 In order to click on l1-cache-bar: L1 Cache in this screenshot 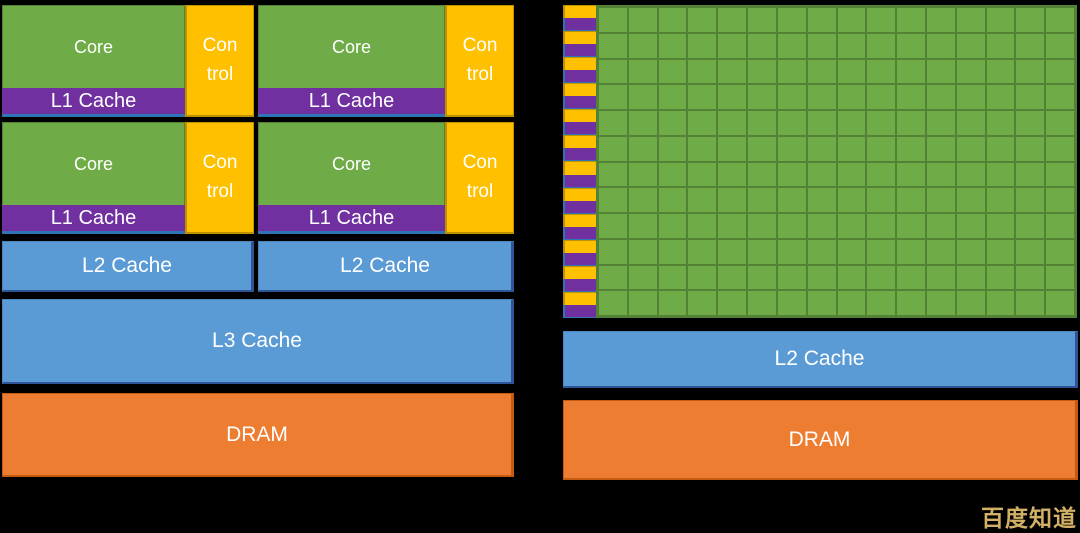, I will do `click(351, 218)`.